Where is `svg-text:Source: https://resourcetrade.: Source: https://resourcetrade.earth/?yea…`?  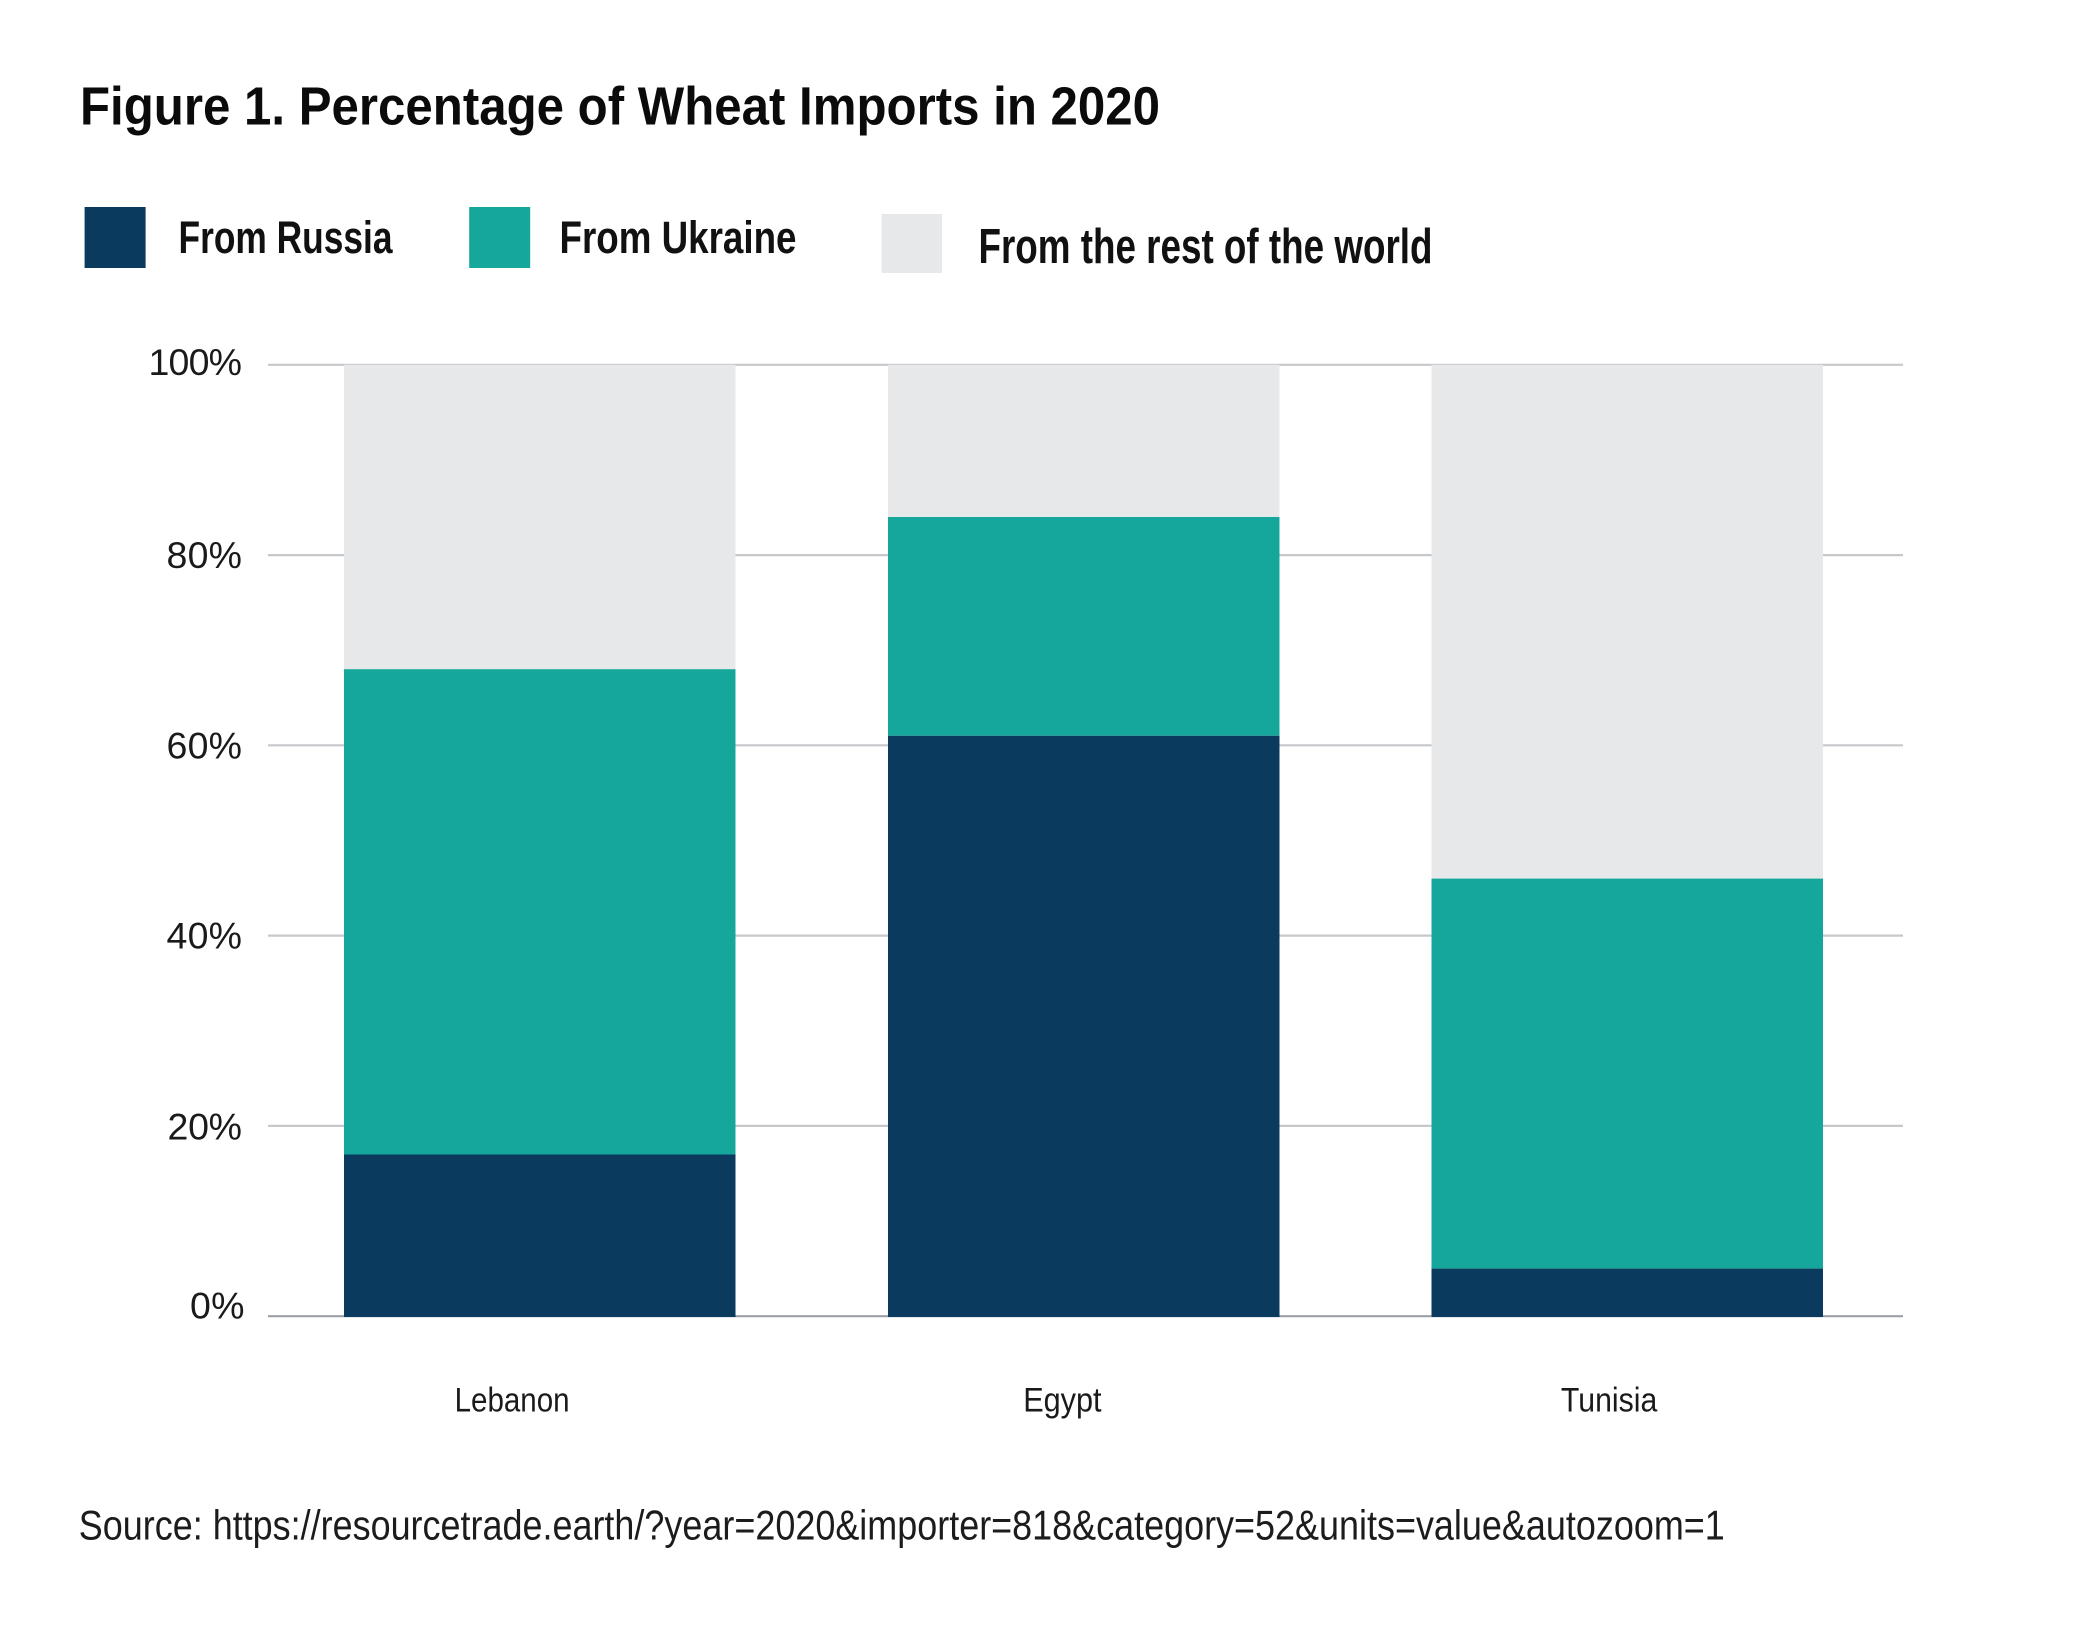
svg-text:Source: https://resourcetrade.: Source: https://resourcetrade.earth/?yea… is located at coordinates (902, 1525).